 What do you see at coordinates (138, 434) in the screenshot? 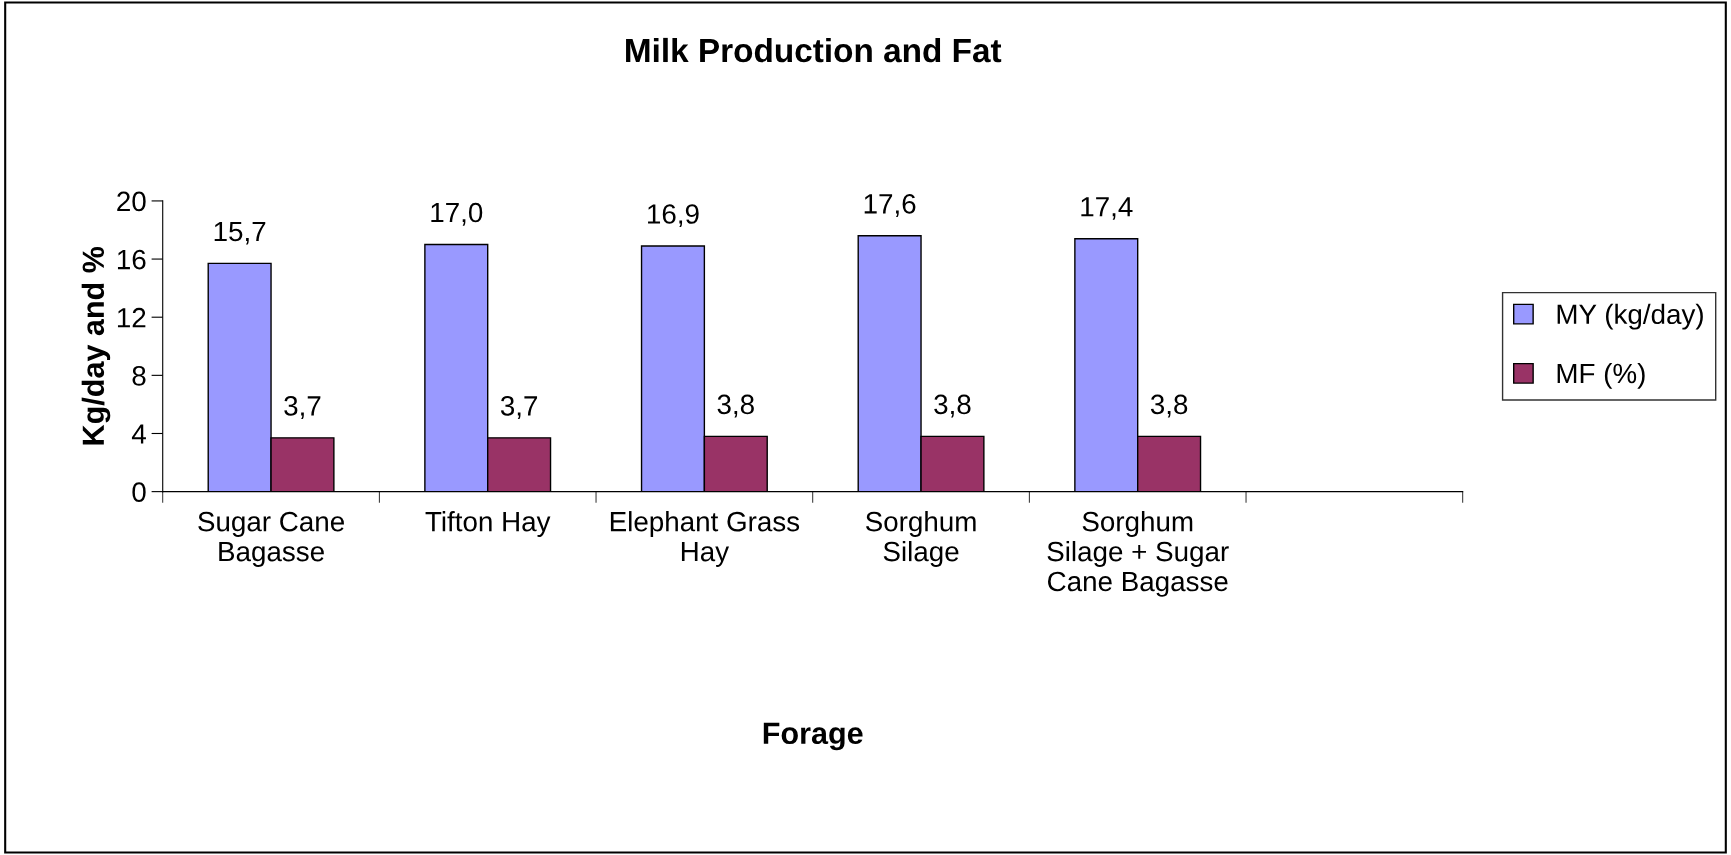
I see `y-tick-label: 4` at bounding box center [138, 434].